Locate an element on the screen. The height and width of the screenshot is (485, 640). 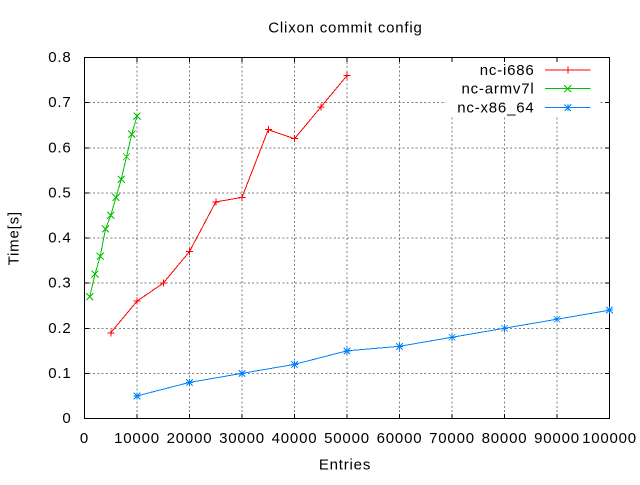
svg-text: 100000 is located at coordinates (609, 438).